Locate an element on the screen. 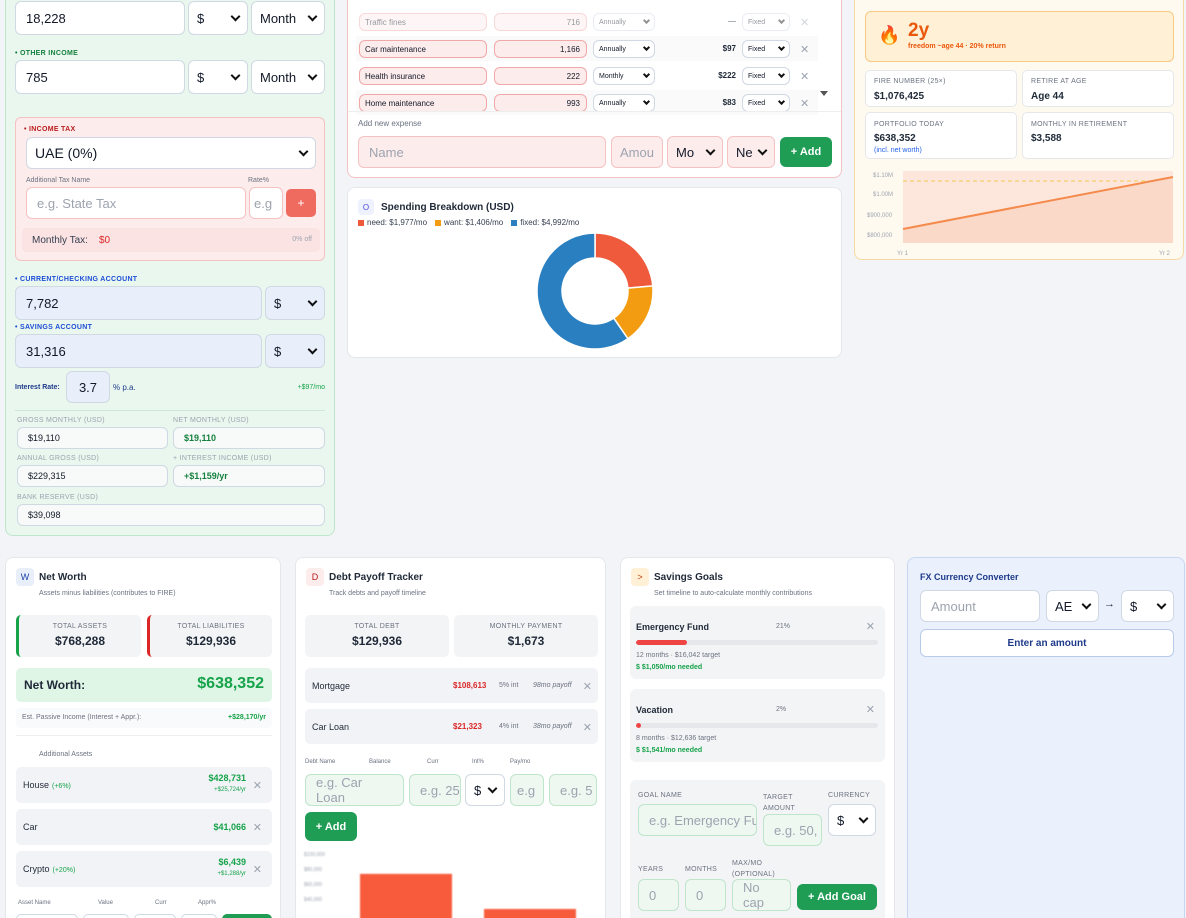 This screenshot has height=918, width=1186. debt-col-pay: Pay/mo is located at coordinates (520, 762).